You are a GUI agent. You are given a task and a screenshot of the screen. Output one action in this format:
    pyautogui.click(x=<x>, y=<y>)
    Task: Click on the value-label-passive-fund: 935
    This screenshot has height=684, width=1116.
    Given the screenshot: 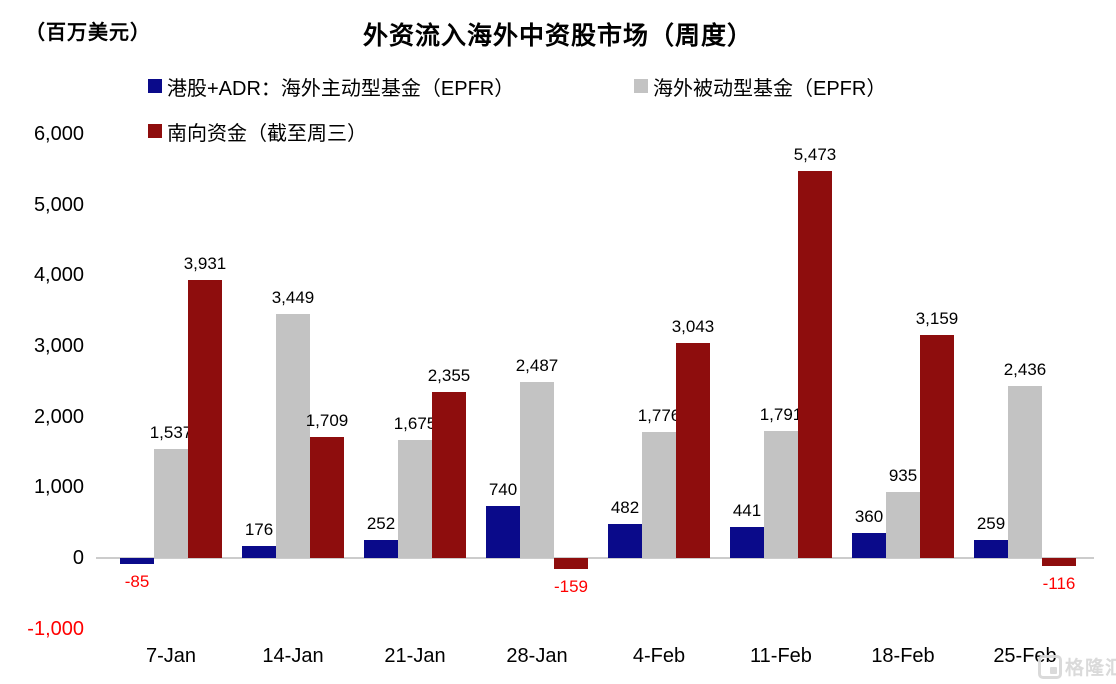 What is the action you would take?
    pyautogui.click(x=903, y=475)
    